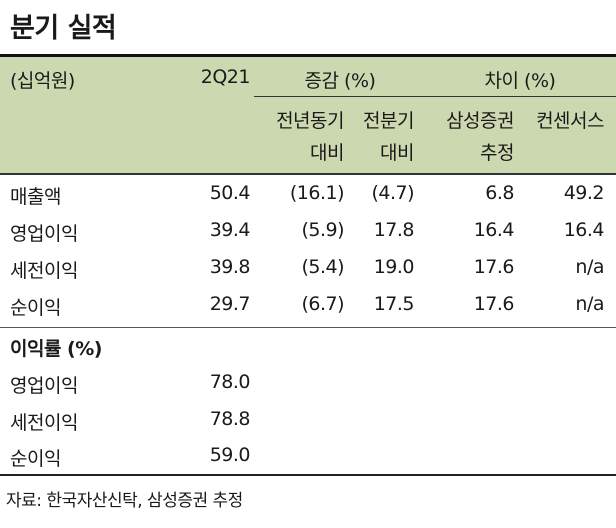 Image resolution: width=616 pixels, height=528 pixels. I want to click on header-change-group: 증감 (%), so click(340, 81).